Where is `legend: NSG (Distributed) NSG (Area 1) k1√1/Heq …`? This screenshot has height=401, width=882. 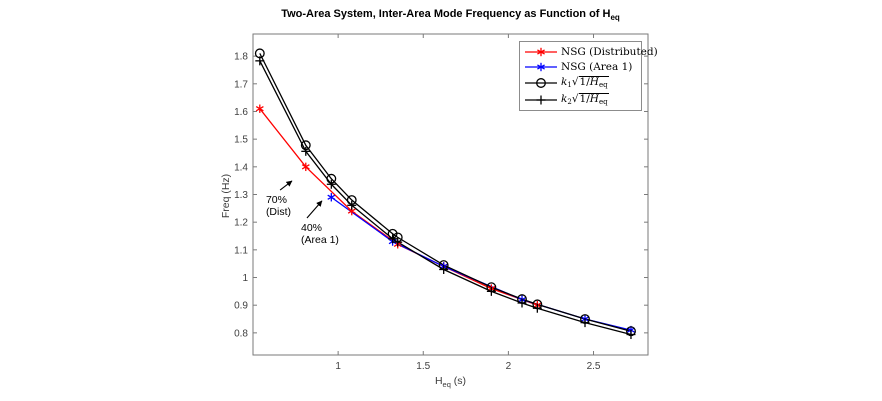 legend: NSG (Distributed) NSG (Area 1) k1√1/Heq … is located at coordinates (588, 76).